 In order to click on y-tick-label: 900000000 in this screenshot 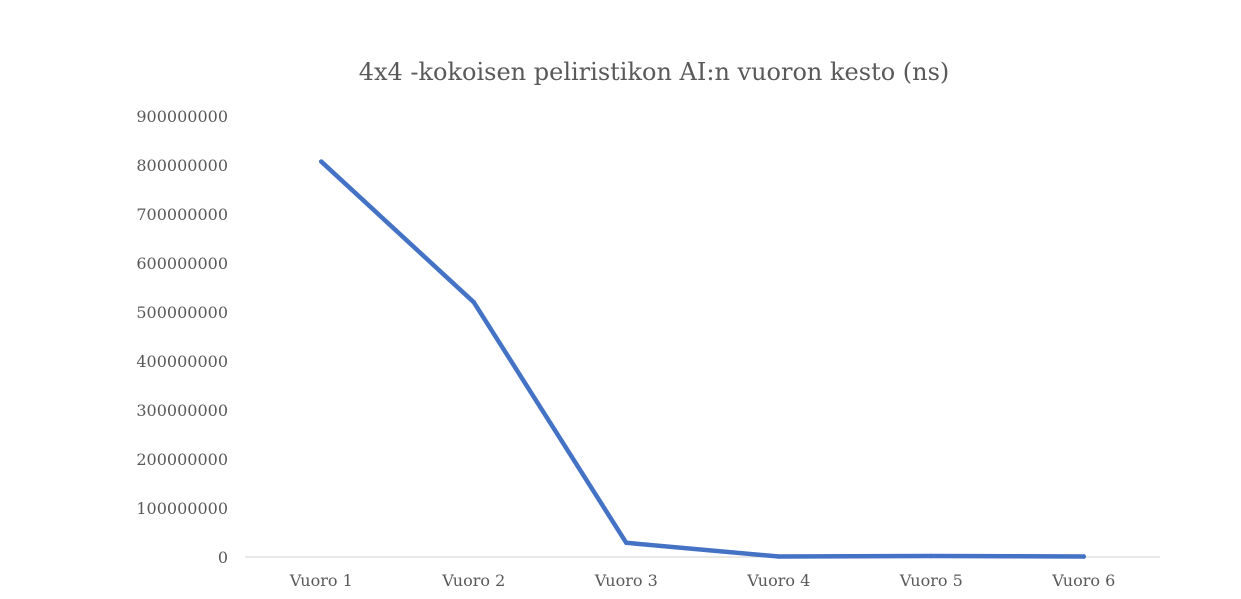, I will do `click(182, 116)`.